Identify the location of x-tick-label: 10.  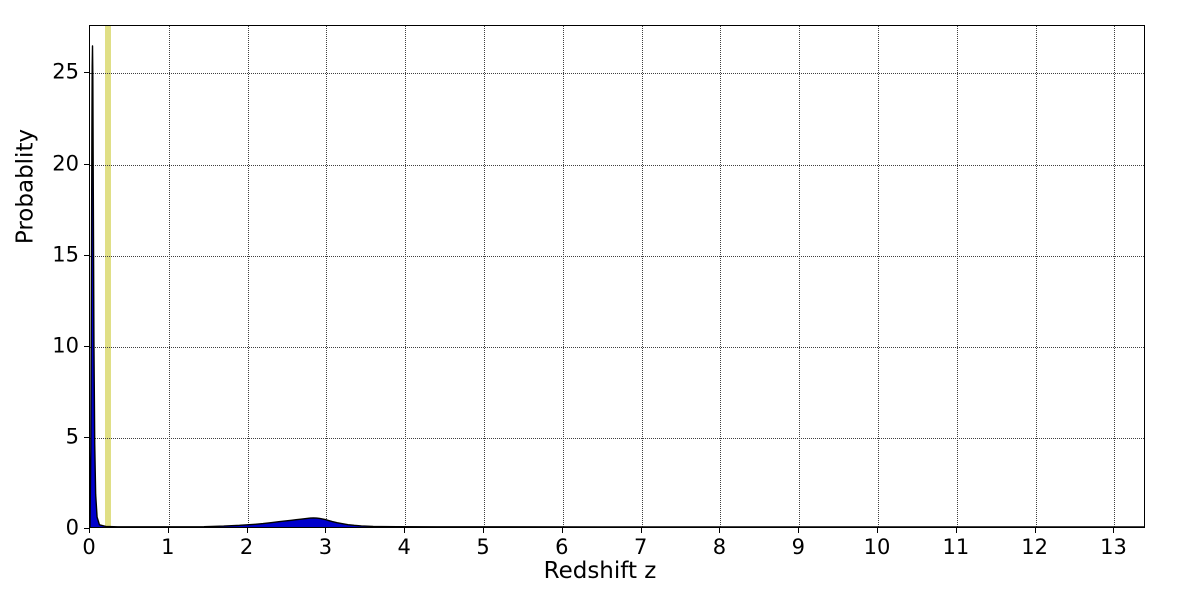
(877, 547).